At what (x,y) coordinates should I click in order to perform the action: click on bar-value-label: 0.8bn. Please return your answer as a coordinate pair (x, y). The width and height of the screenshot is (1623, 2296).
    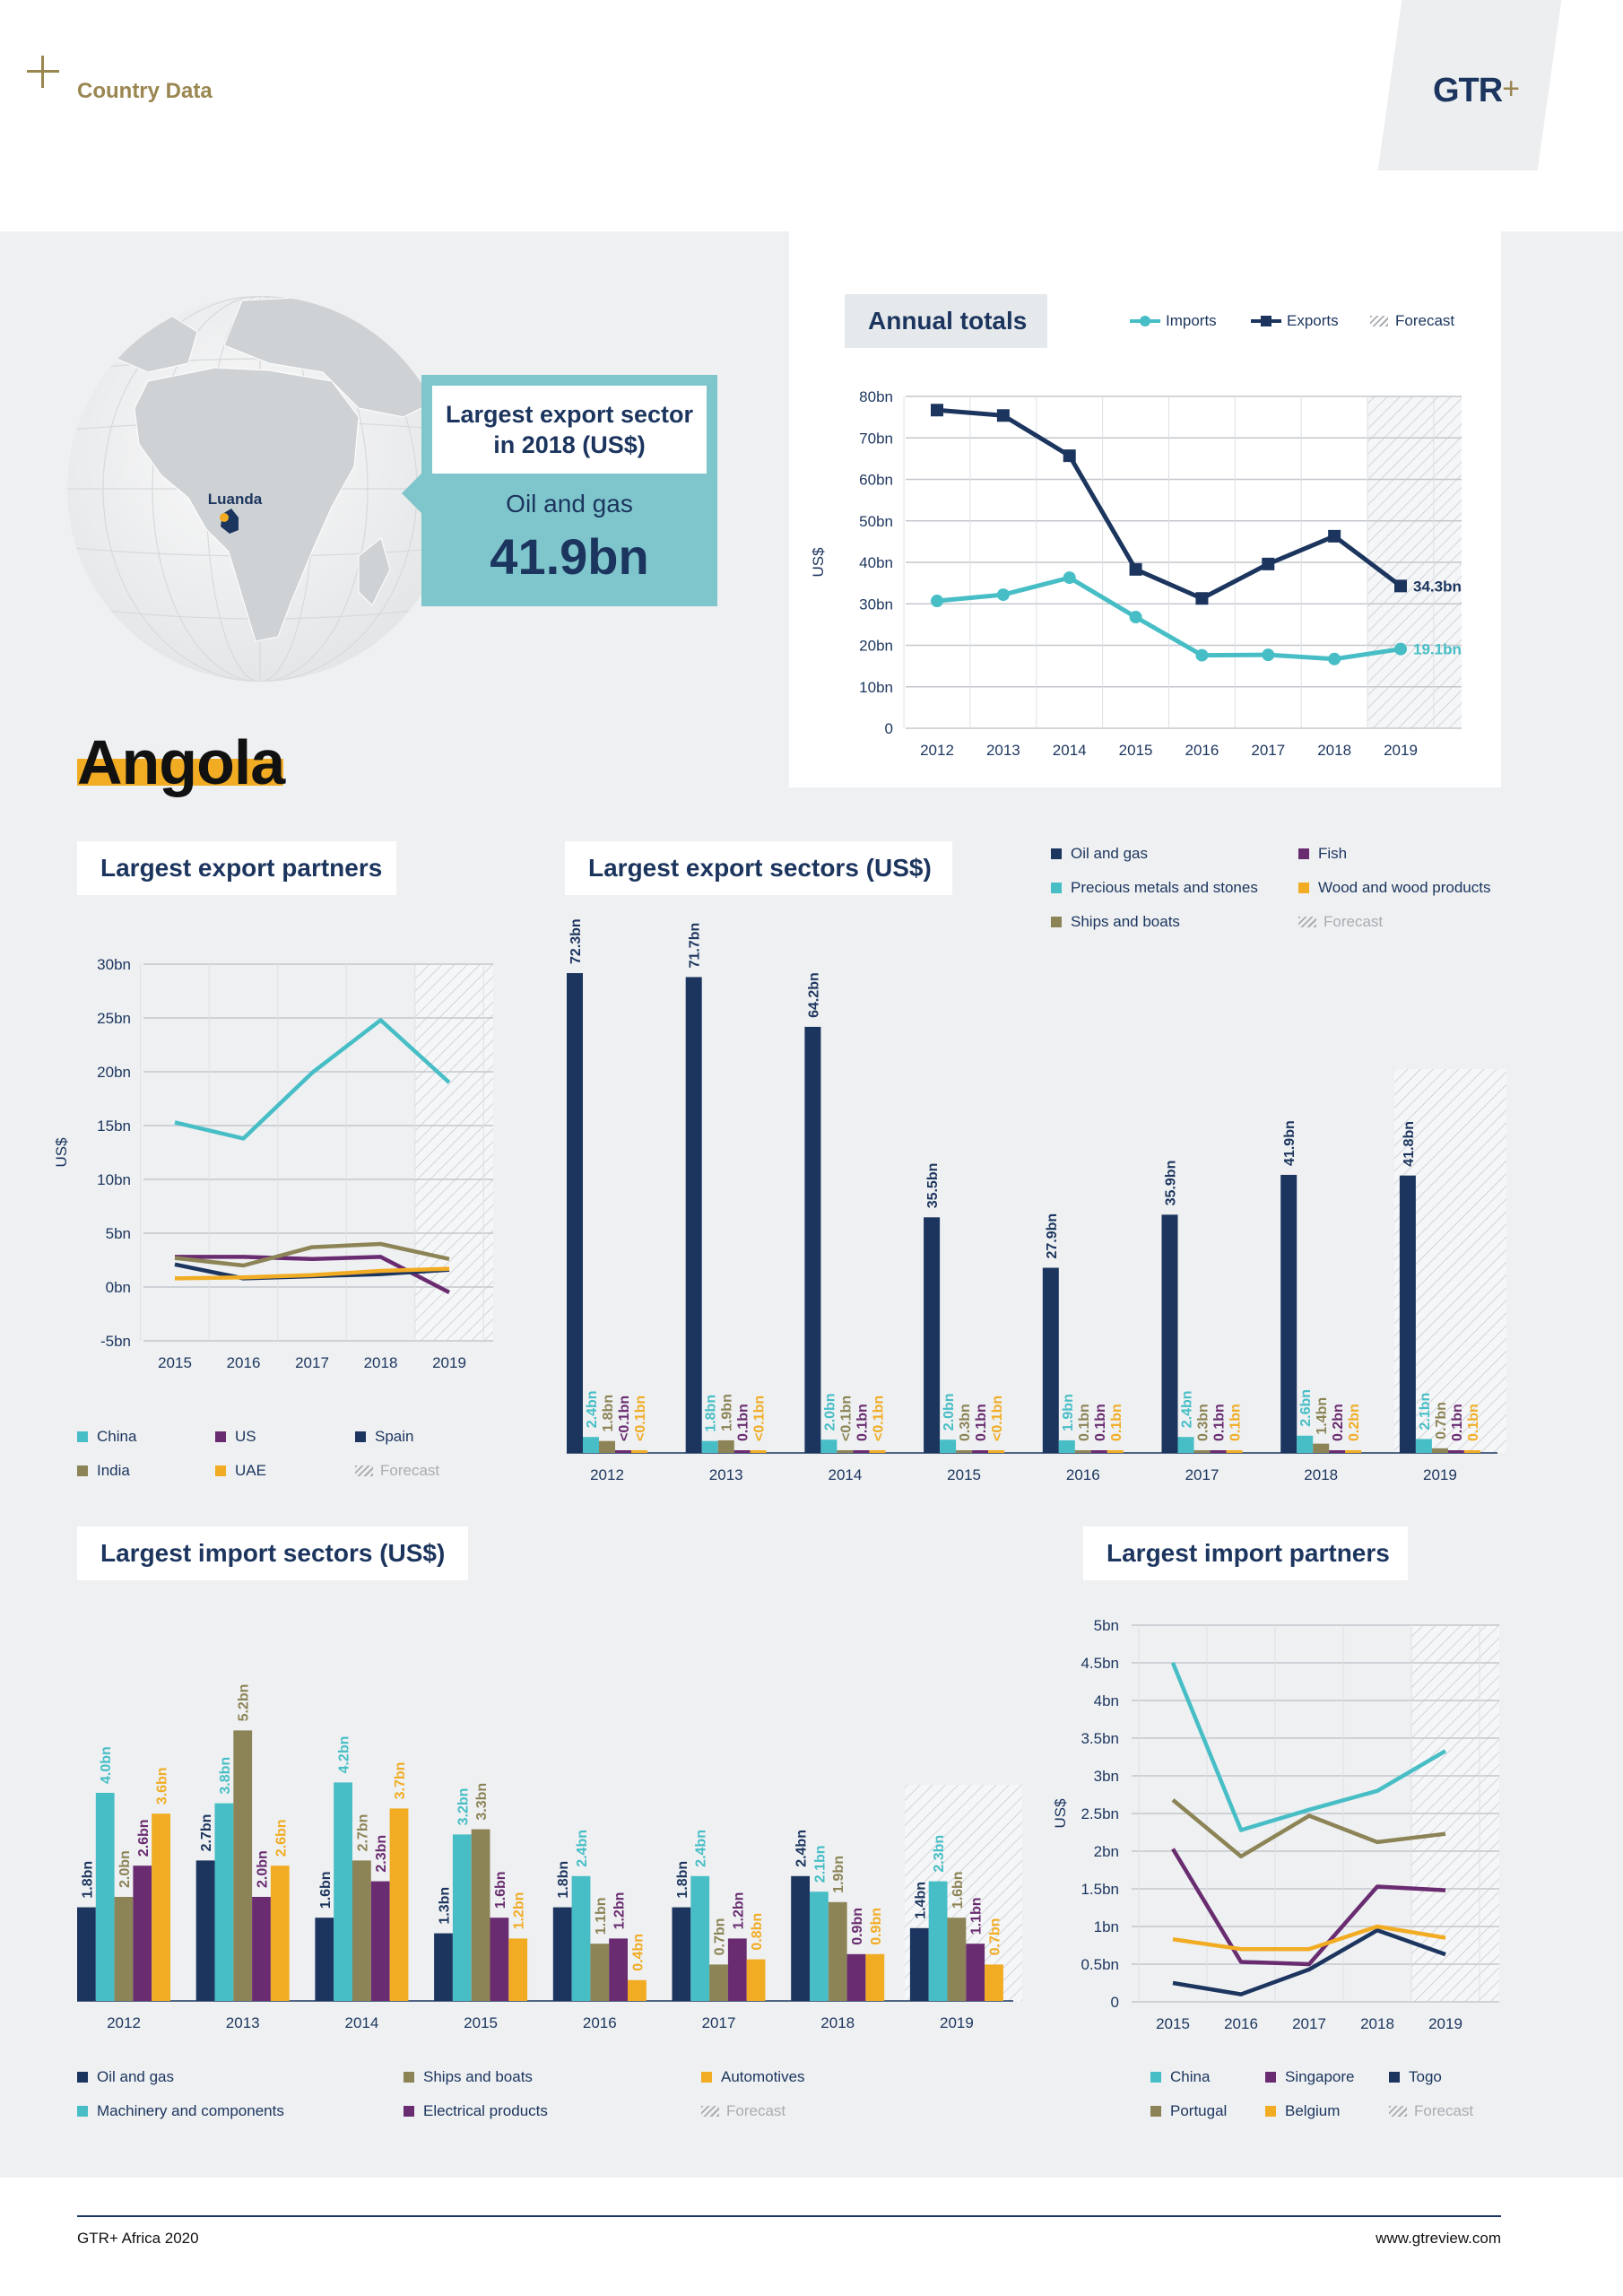
    Looking at the image, I should click on (757, 1932).